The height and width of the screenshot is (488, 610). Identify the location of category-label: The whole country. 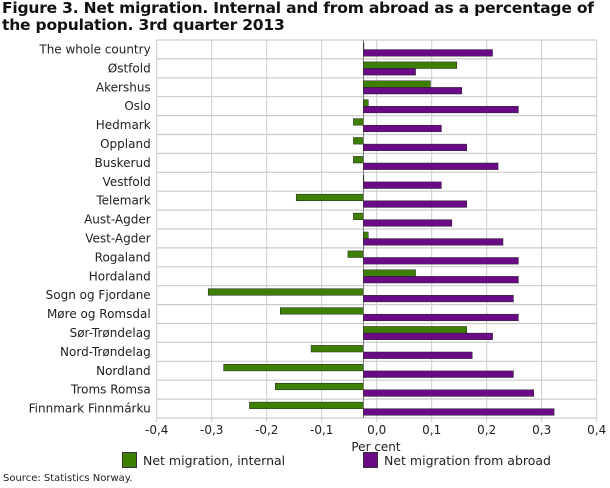
(94, 49).